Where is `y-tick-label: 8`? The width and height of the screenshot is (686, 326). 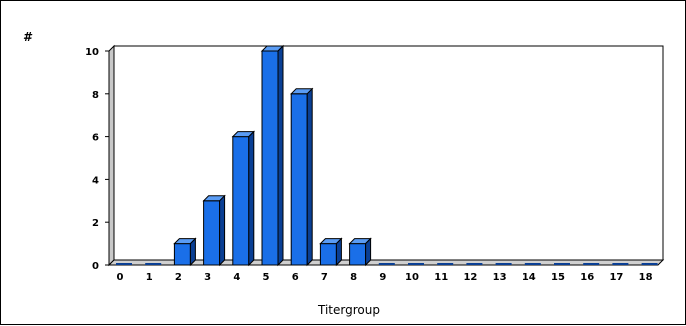 y-tick-label: 8 is located at coordinates (95, 95).